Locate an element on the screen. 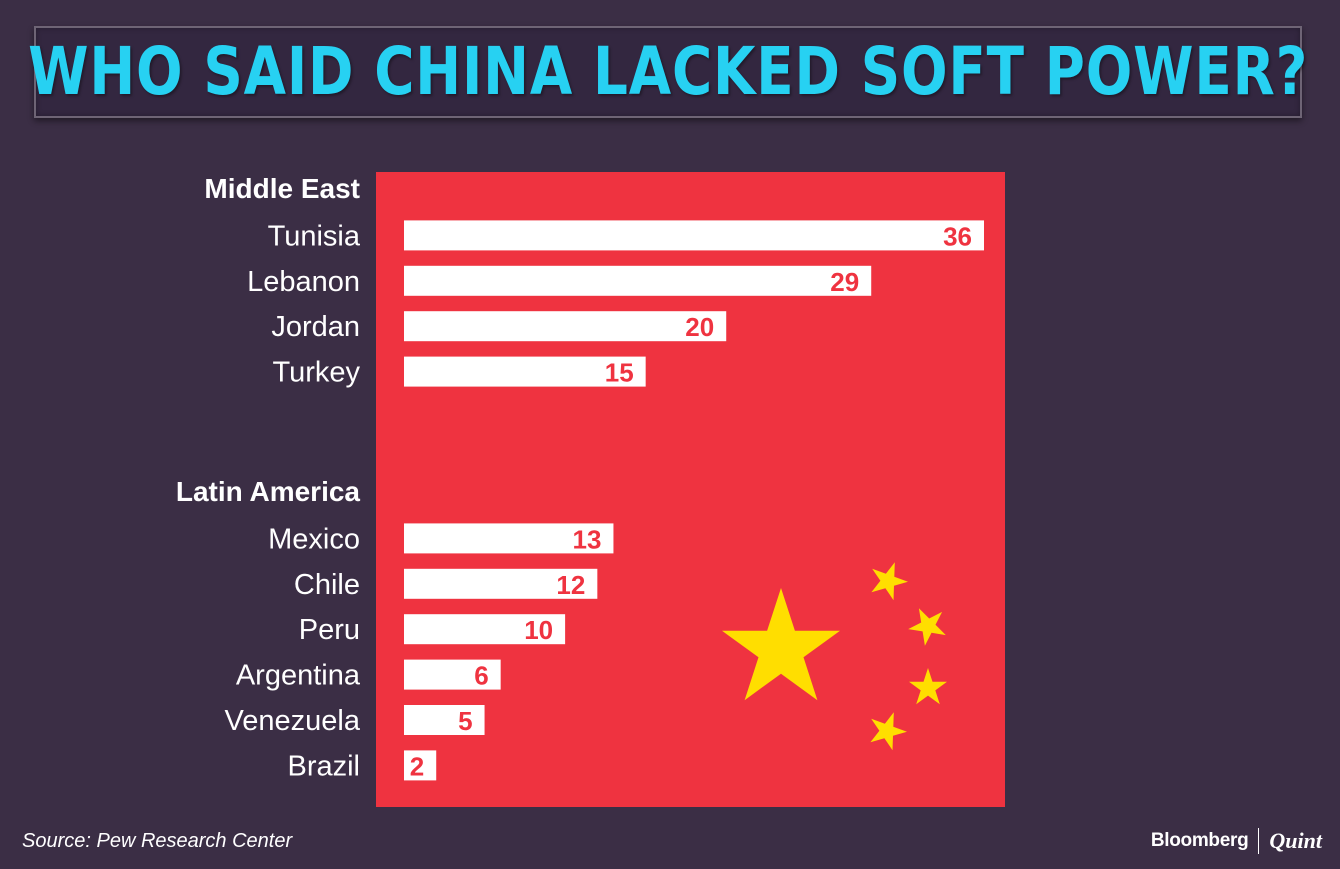 The width and height of the screenshot is (1340, 869). category-label: Mexico is located at coordinates (314, 539).